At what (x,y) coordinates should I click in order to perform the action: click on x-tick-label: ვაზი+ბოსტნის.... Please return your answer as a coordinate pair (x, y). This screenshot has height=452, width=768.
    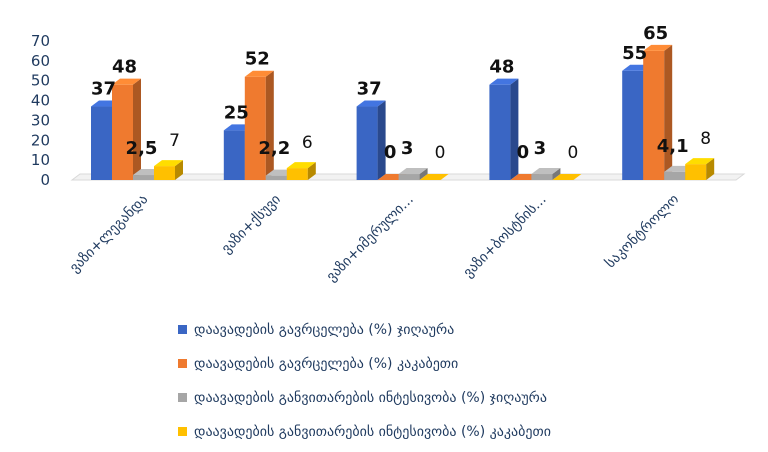
    Looking at the image, I should click on (504, 236).